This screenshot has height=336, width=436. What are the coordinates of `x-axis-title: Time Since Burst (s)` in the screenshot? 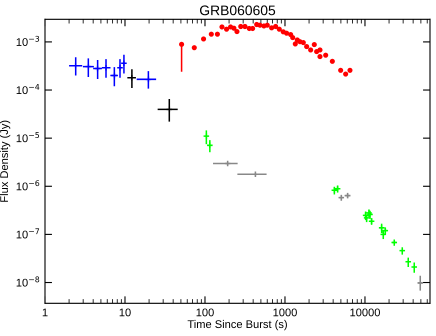 It's located at (237, 325).